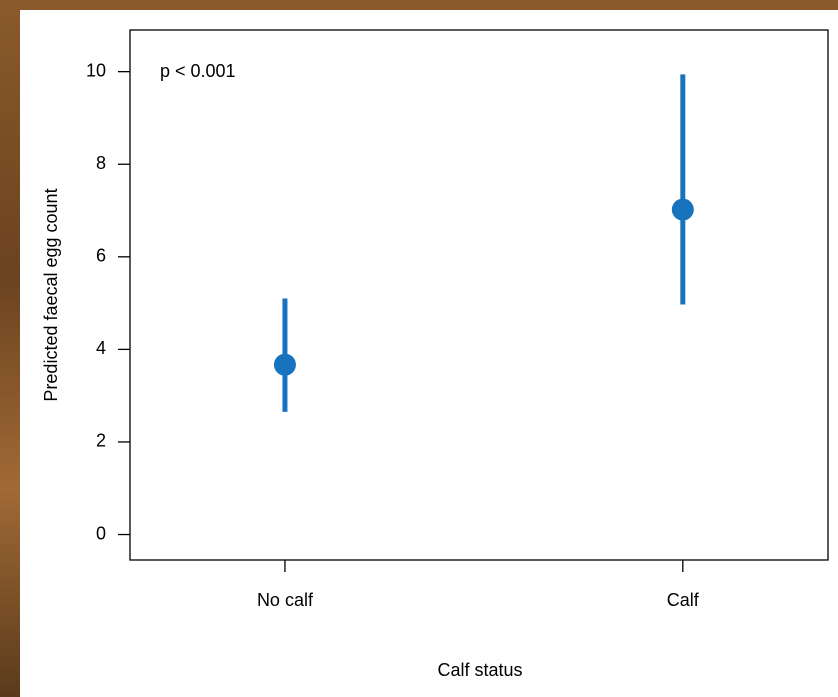  Describe the element at coordinates (101, 533) in the screenshot. I see `y-tick-label: 0` at that location.